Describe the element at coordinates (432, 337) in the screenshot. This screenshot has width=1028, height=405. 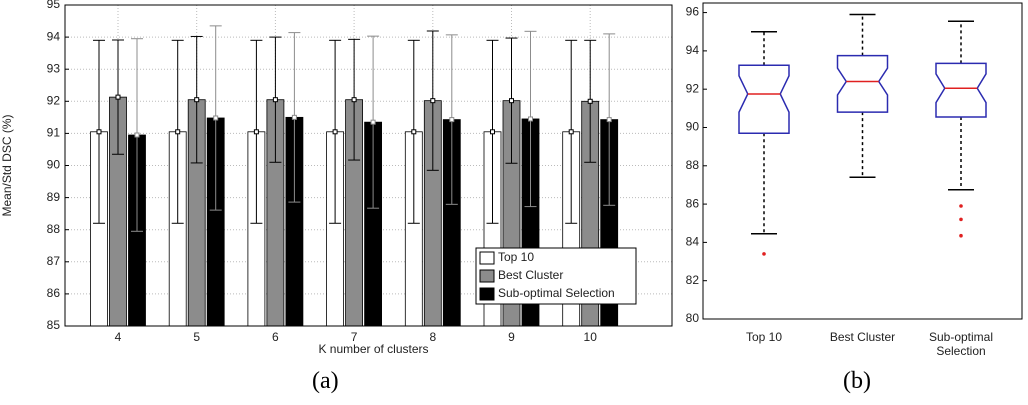
I see `x-tick-label: 8` at that location.